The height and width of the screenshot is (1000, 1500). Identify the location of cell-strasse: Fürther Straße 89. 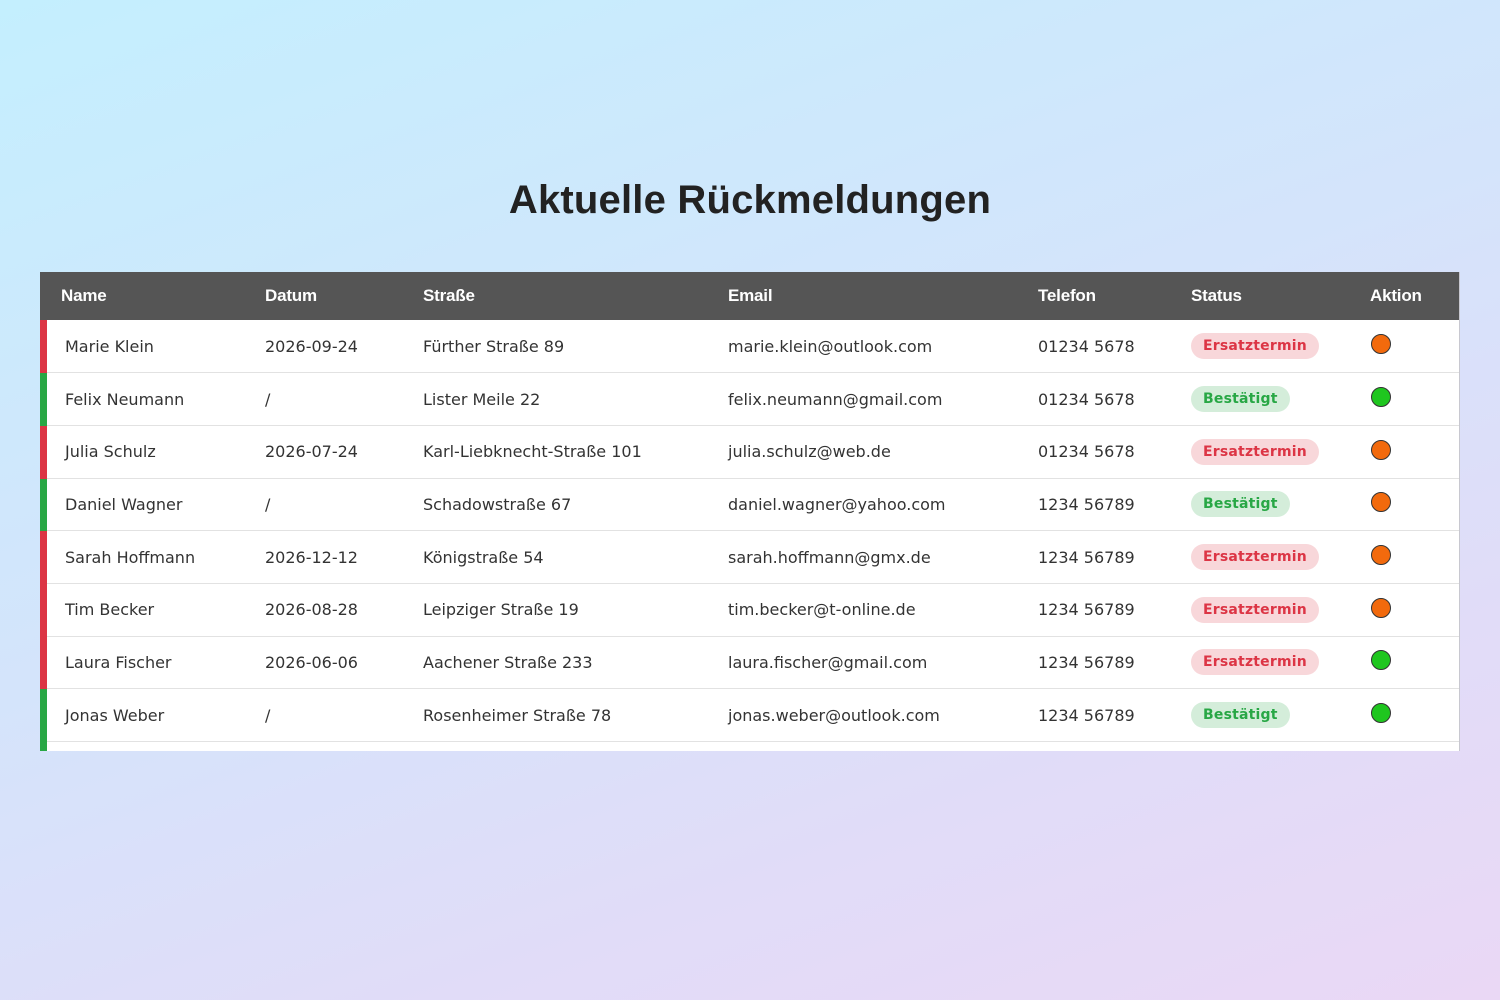
(494, 346).